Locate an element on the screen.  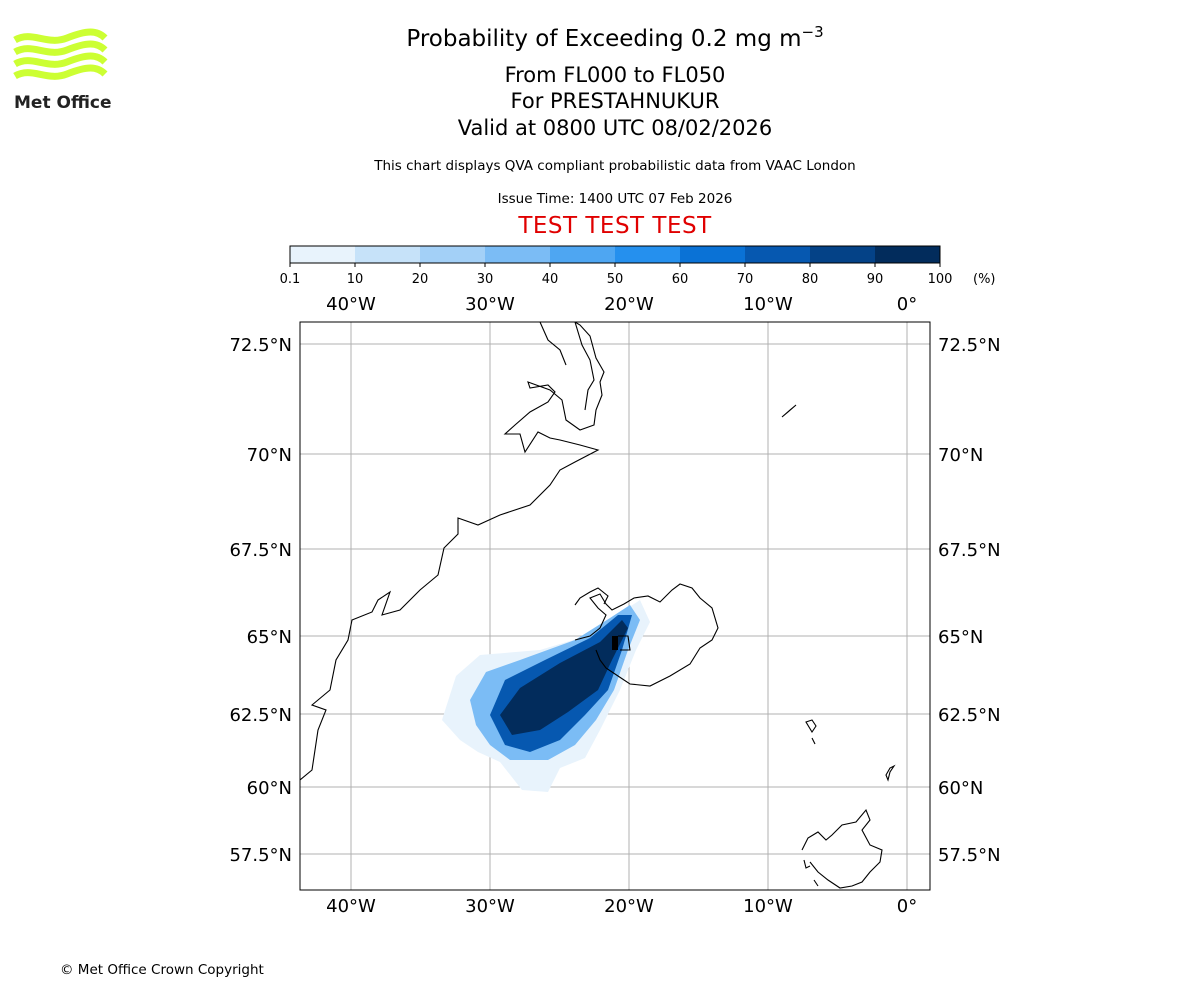
lat-label-right: 72.5°N is located at coordinates (969, 345).